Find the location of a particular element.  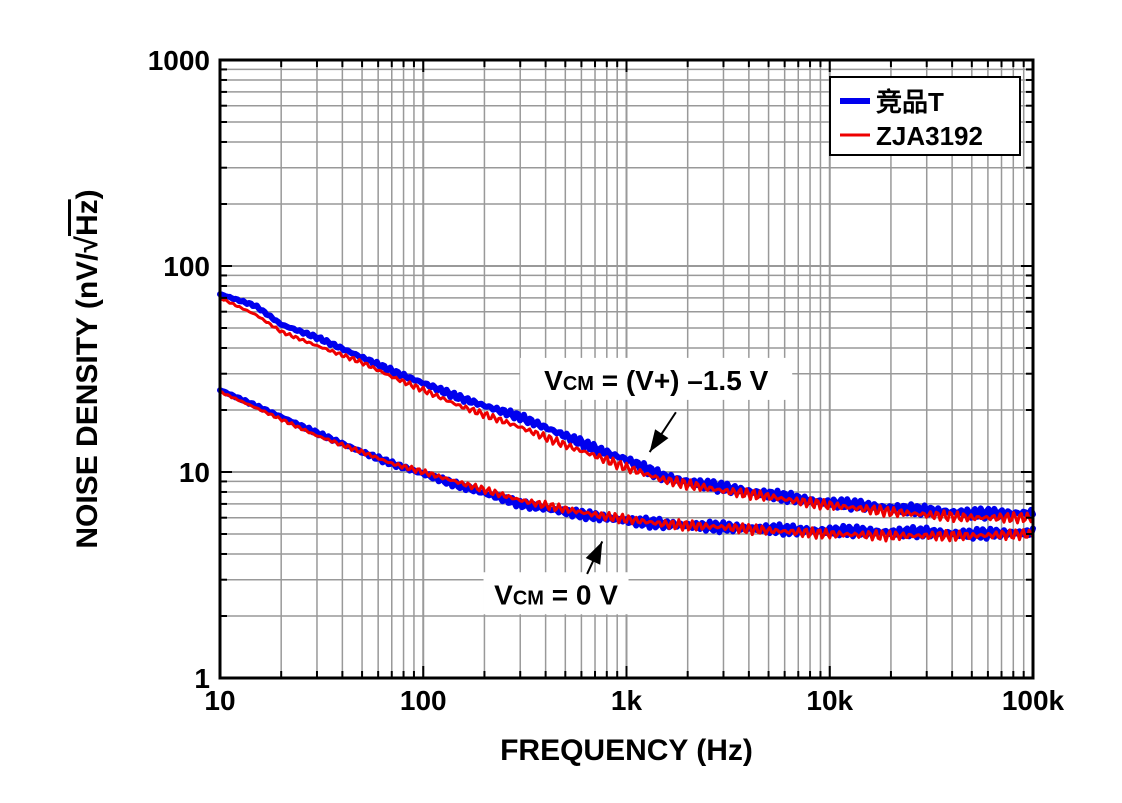

x-tick-label: 100k is located at coordinates (1033, 700).